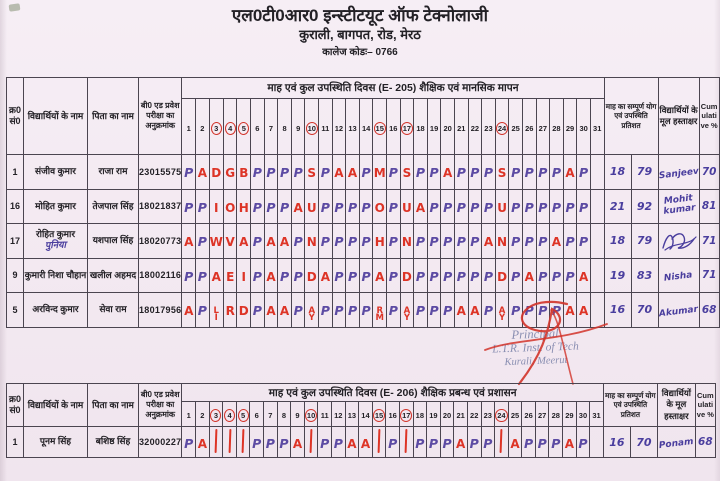 This screenshot has height=481, width=720. Describe the element at coordinates (583, 415) in the screenshot. I see `day-number: 30` at that location.